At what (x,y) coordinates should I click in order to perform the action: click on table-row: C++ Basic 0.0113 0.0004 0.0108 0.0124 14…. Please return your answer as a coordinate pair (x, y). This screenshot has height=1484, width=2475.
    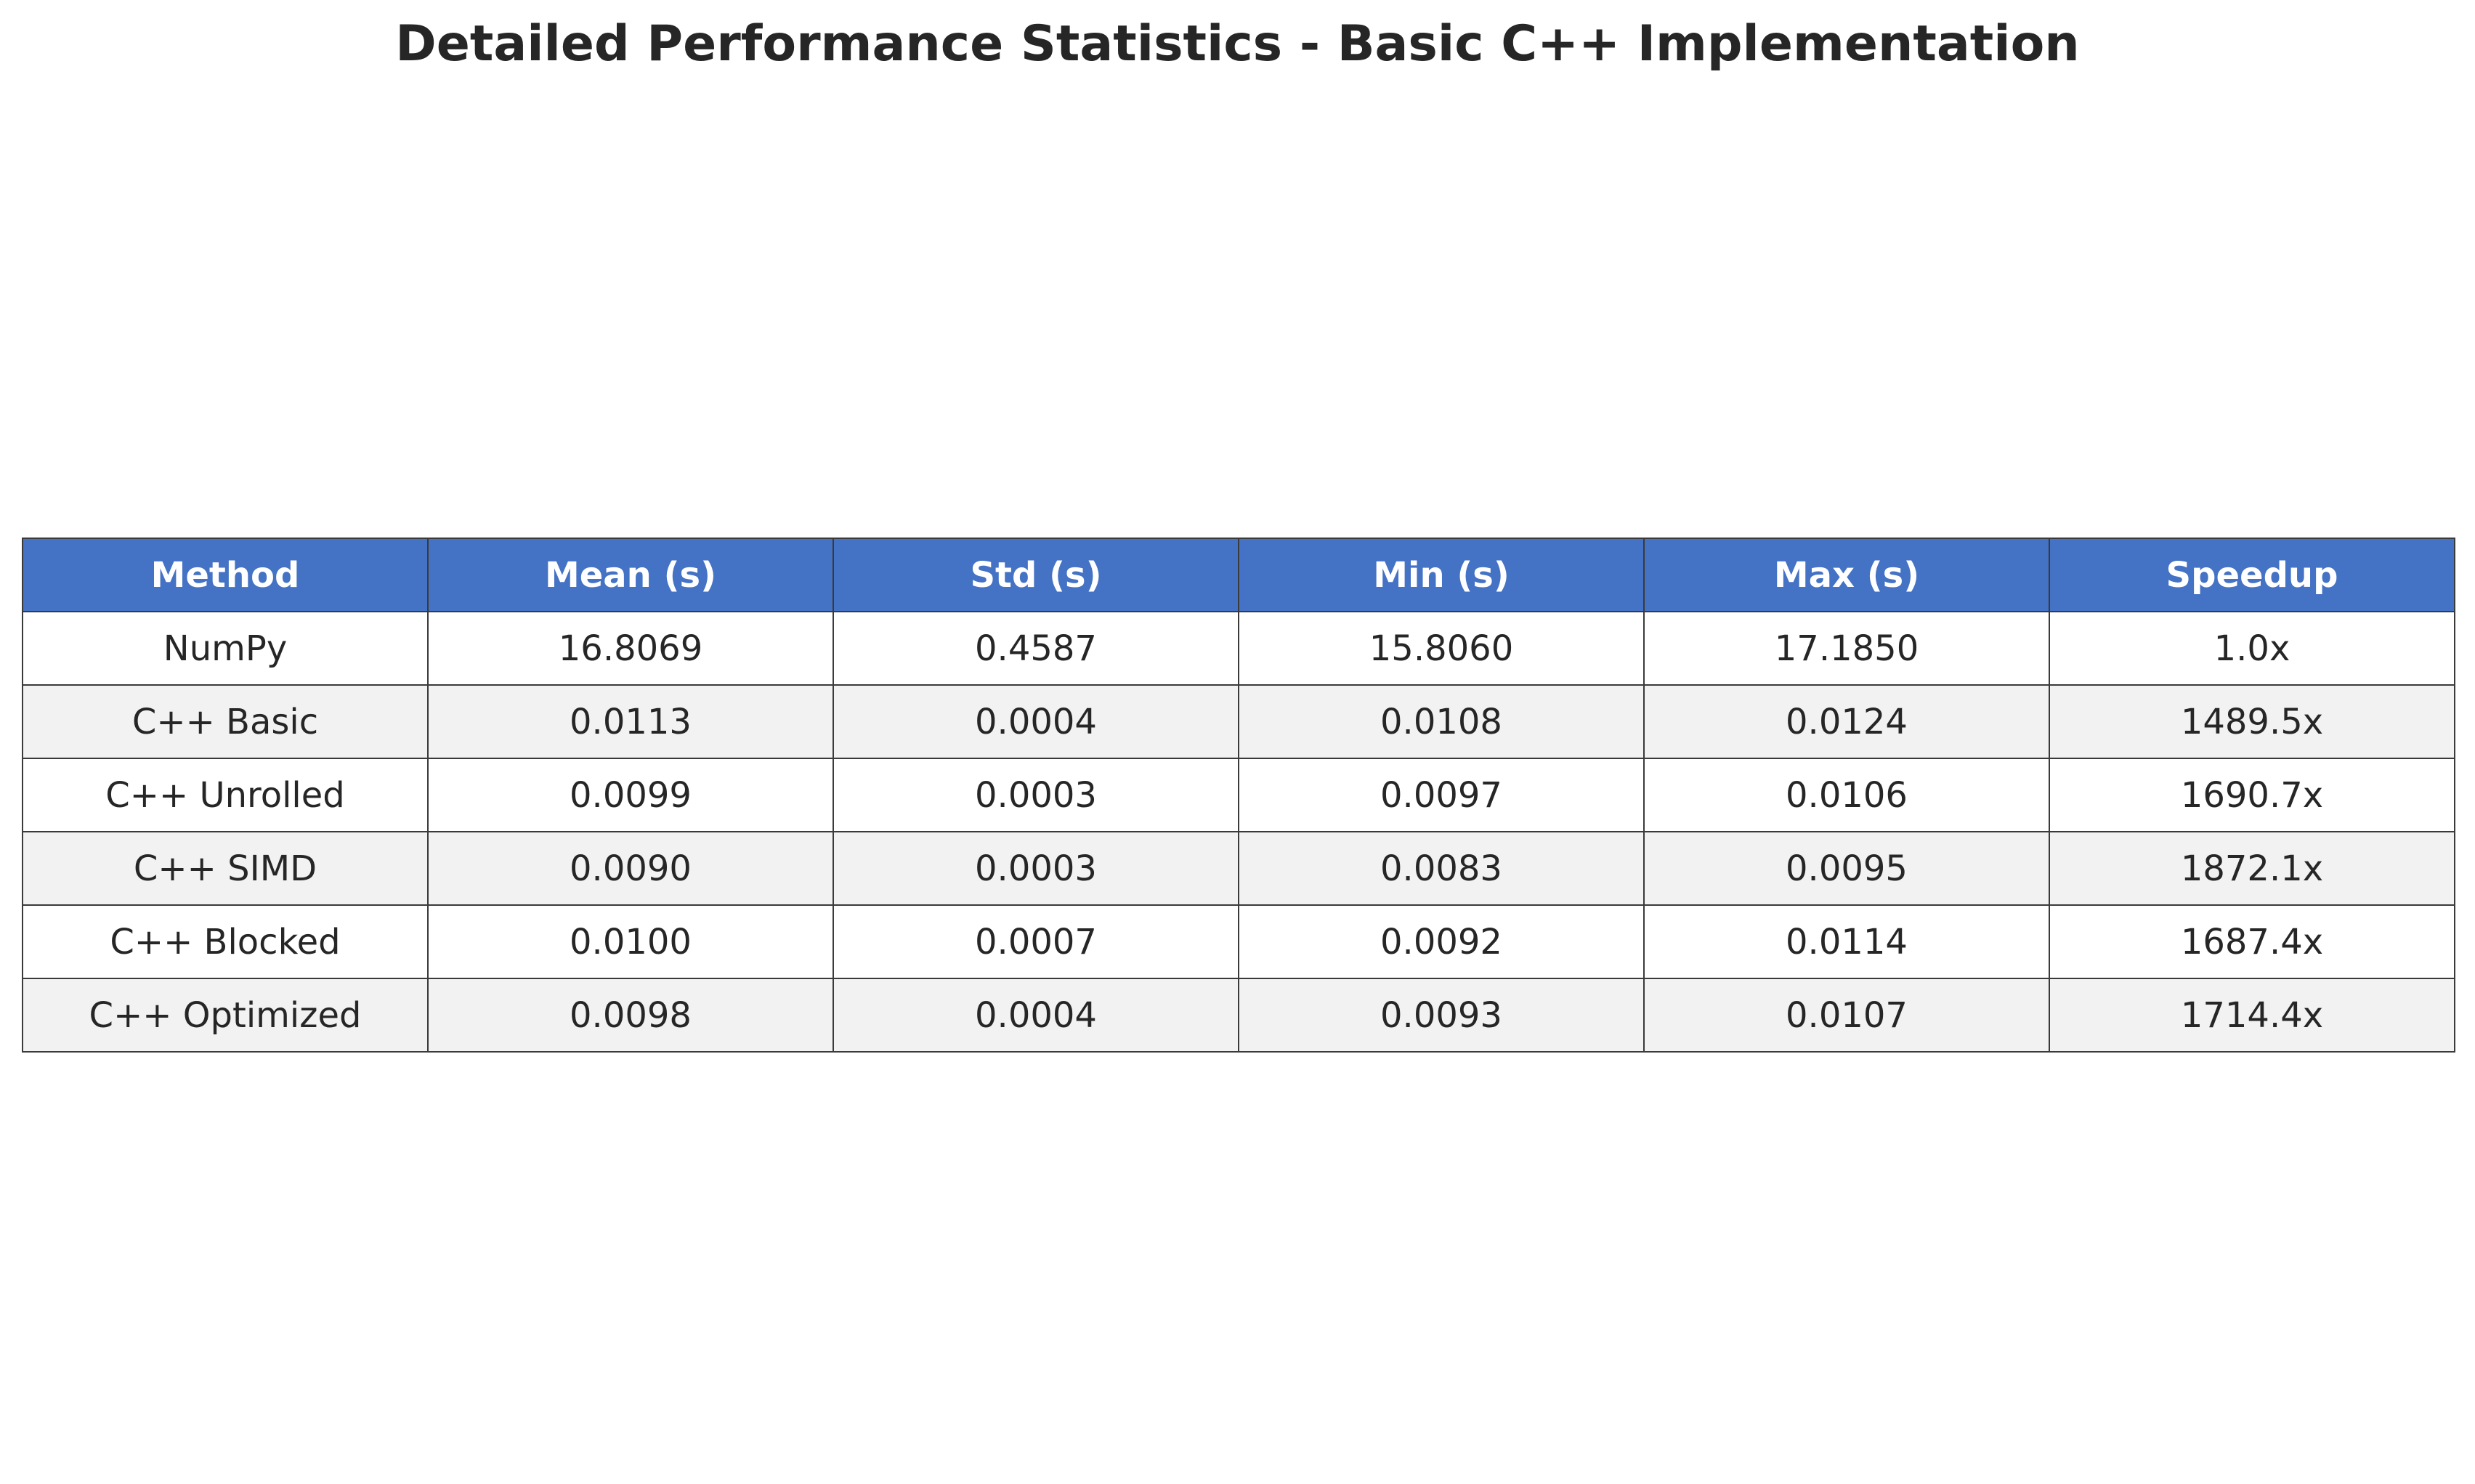
    Looking at the image, I should click on (1238, 721).